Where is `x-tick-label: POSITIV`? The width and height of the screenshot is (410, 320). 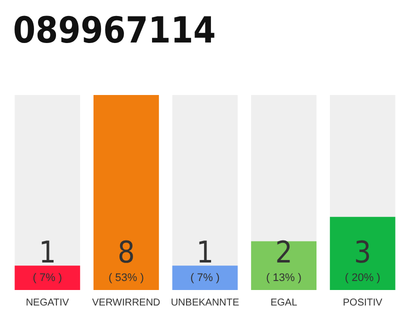 x-tick-label: POSITIV is located at coordinates (362, 303).